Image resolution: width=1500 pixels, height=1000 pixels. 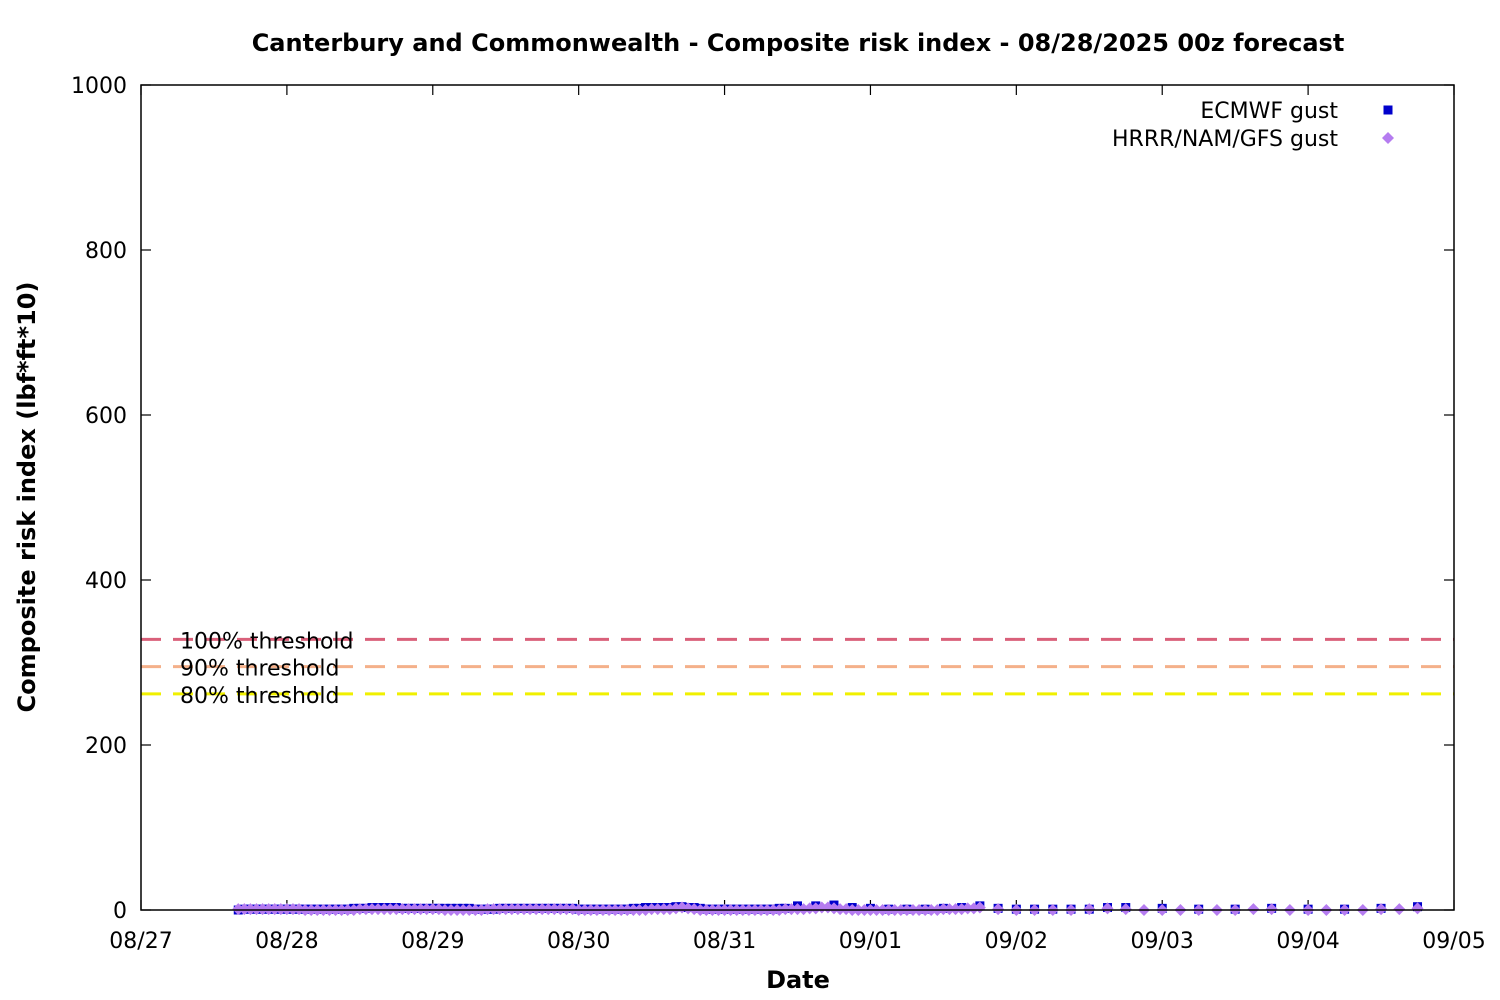 What do you see at coordinates (106, 416) in the screenshot?
I see `y-tick-label: 600` at bounding box center [106, 416].